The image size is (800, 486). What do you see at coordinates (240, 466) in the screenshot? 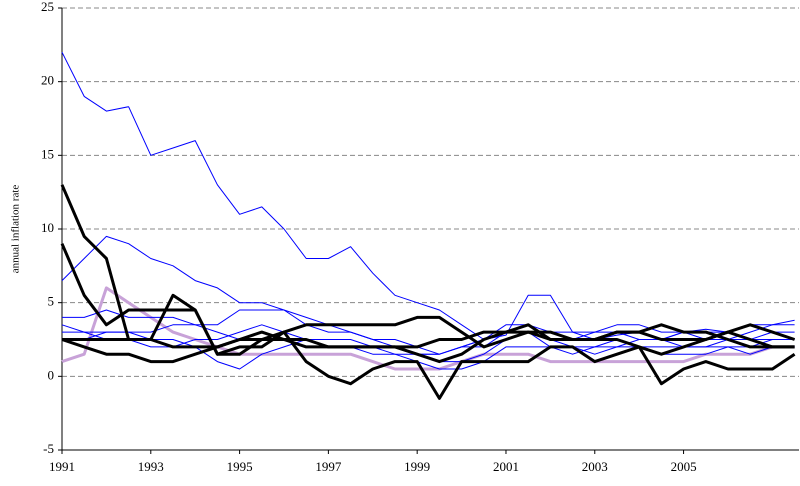
I see `x-tick-label: 1995` at bounding box center [240, 466].